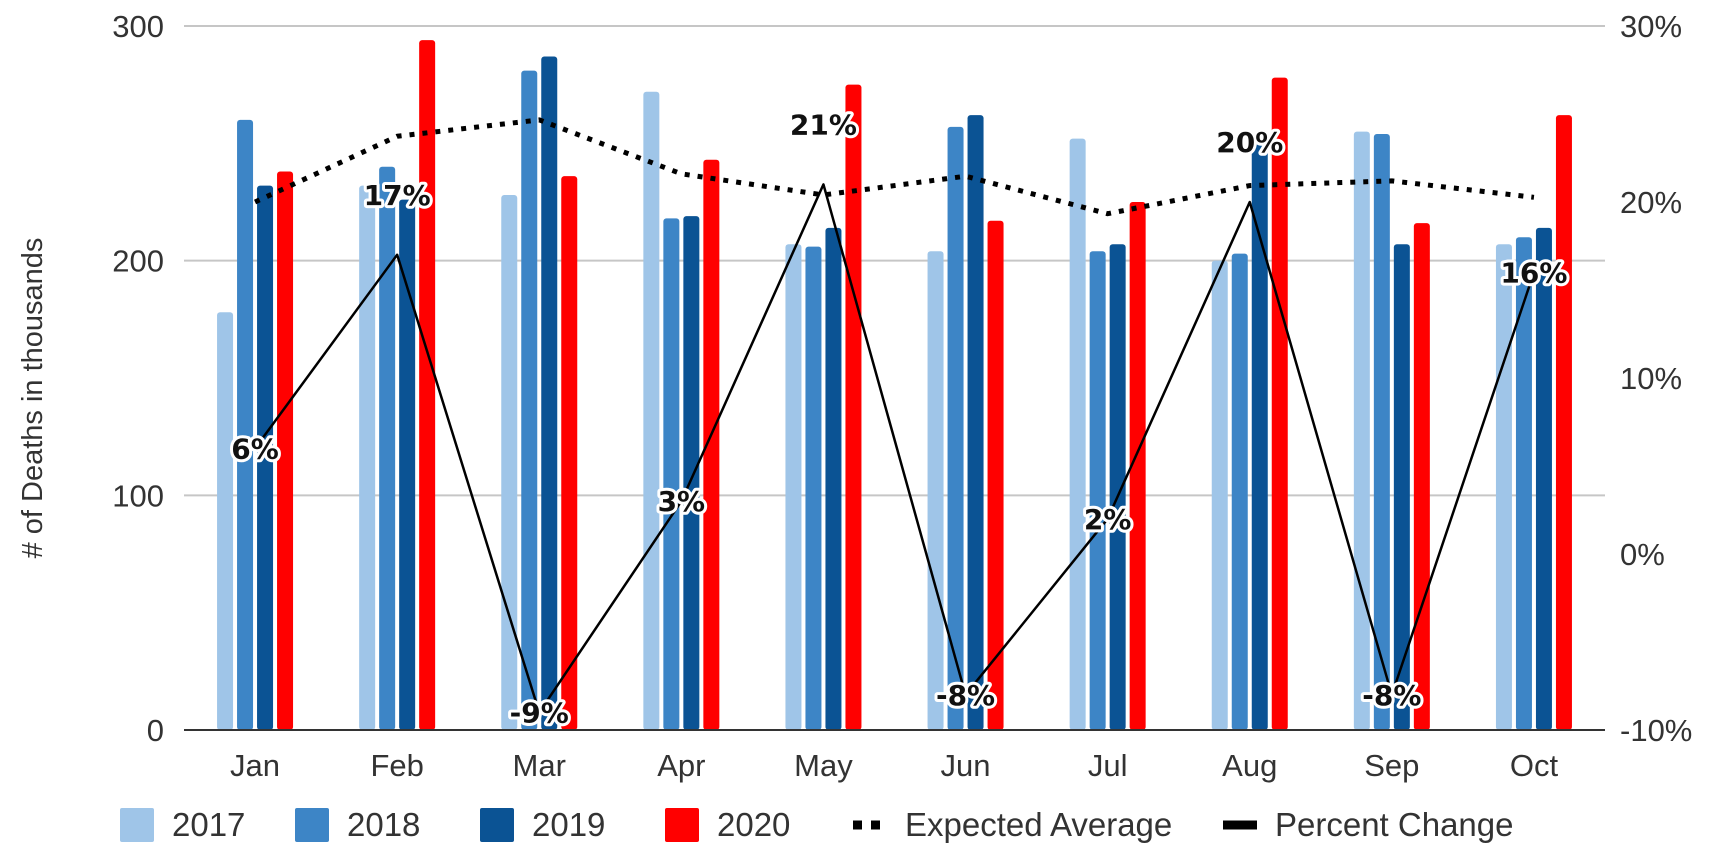 The image size is (1711, 856). Describe the element at coordinates (1108, 765) in the screenshot. I see `x-tick-label: Jul` at that location.